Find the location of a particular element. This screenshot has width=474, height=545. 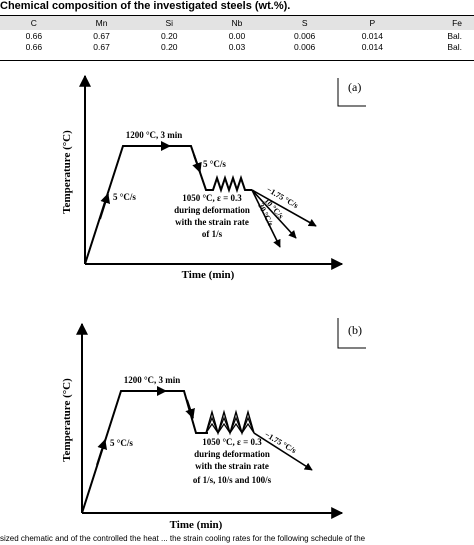

header-s: S is located at coordinates (304, 23).